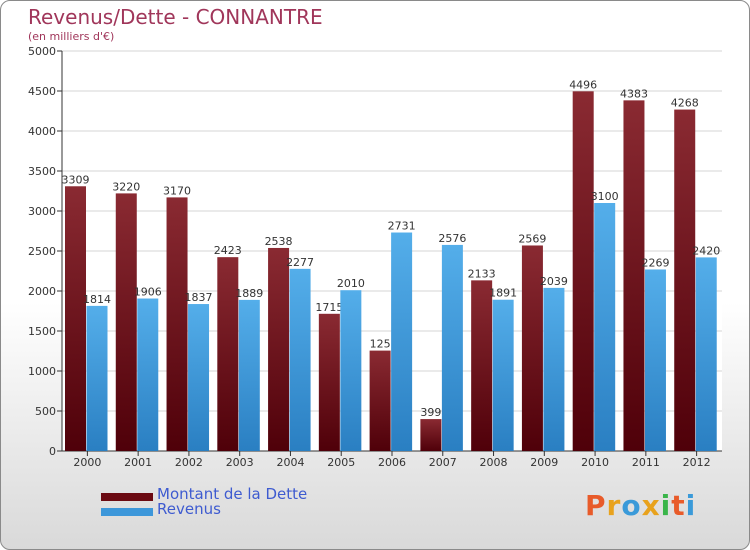 The width and height of the screenshot is (750, 550). What do you see at coordinates (42, 171) in the screenshot?
I see `y-tick-label: 3500` at bounding box center [42, 171].